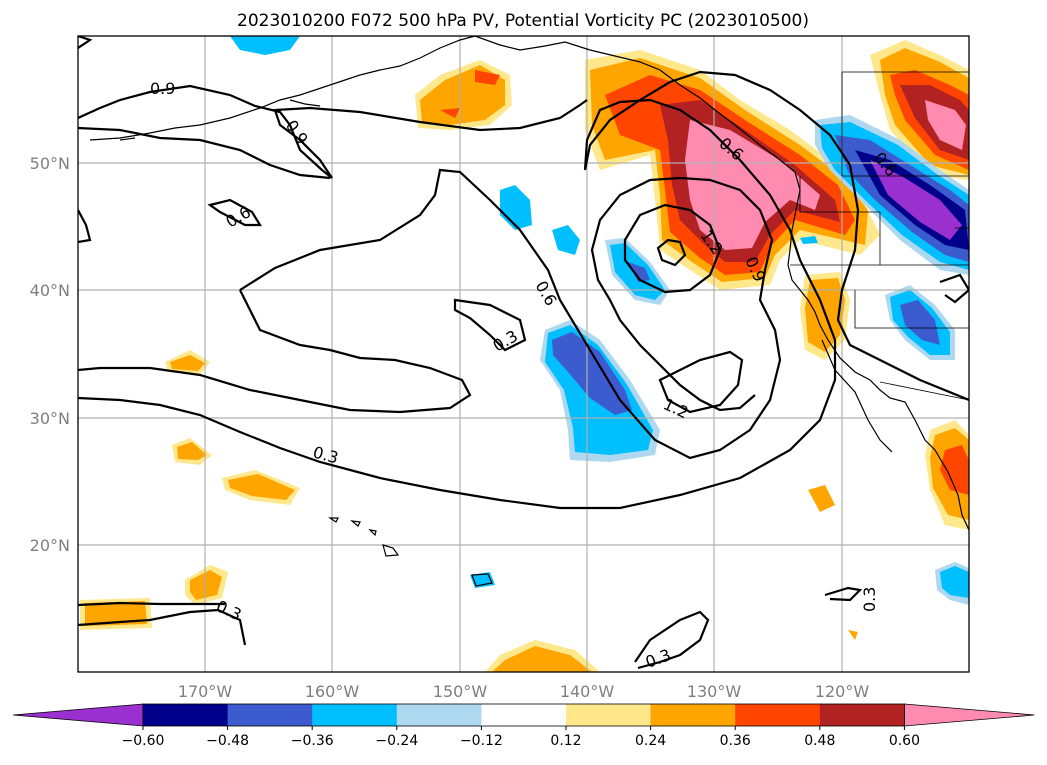 Image resolution: width=1047 pixels, height=765 pixels. Describe the element at coordinates (892, 195) in the screenshot. I see `negative-pv-anomaly-west-us` at that location.